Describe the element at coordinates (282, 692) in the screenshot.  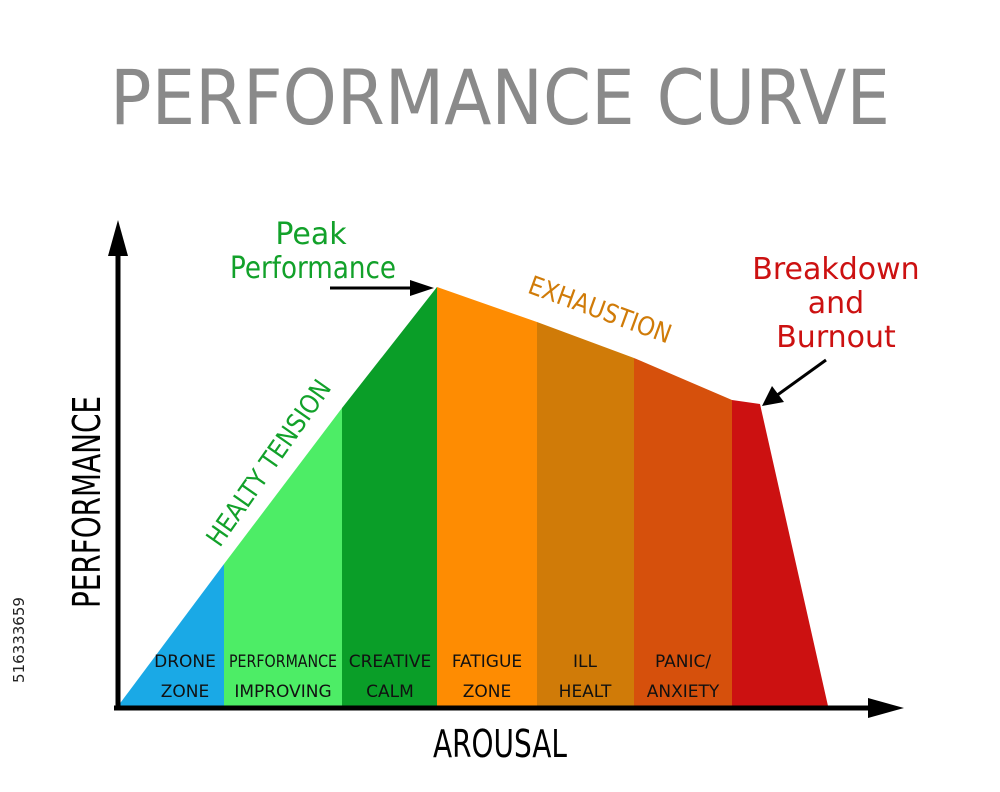
I see `zone-label-performance-2: IMPROVING` at that location.